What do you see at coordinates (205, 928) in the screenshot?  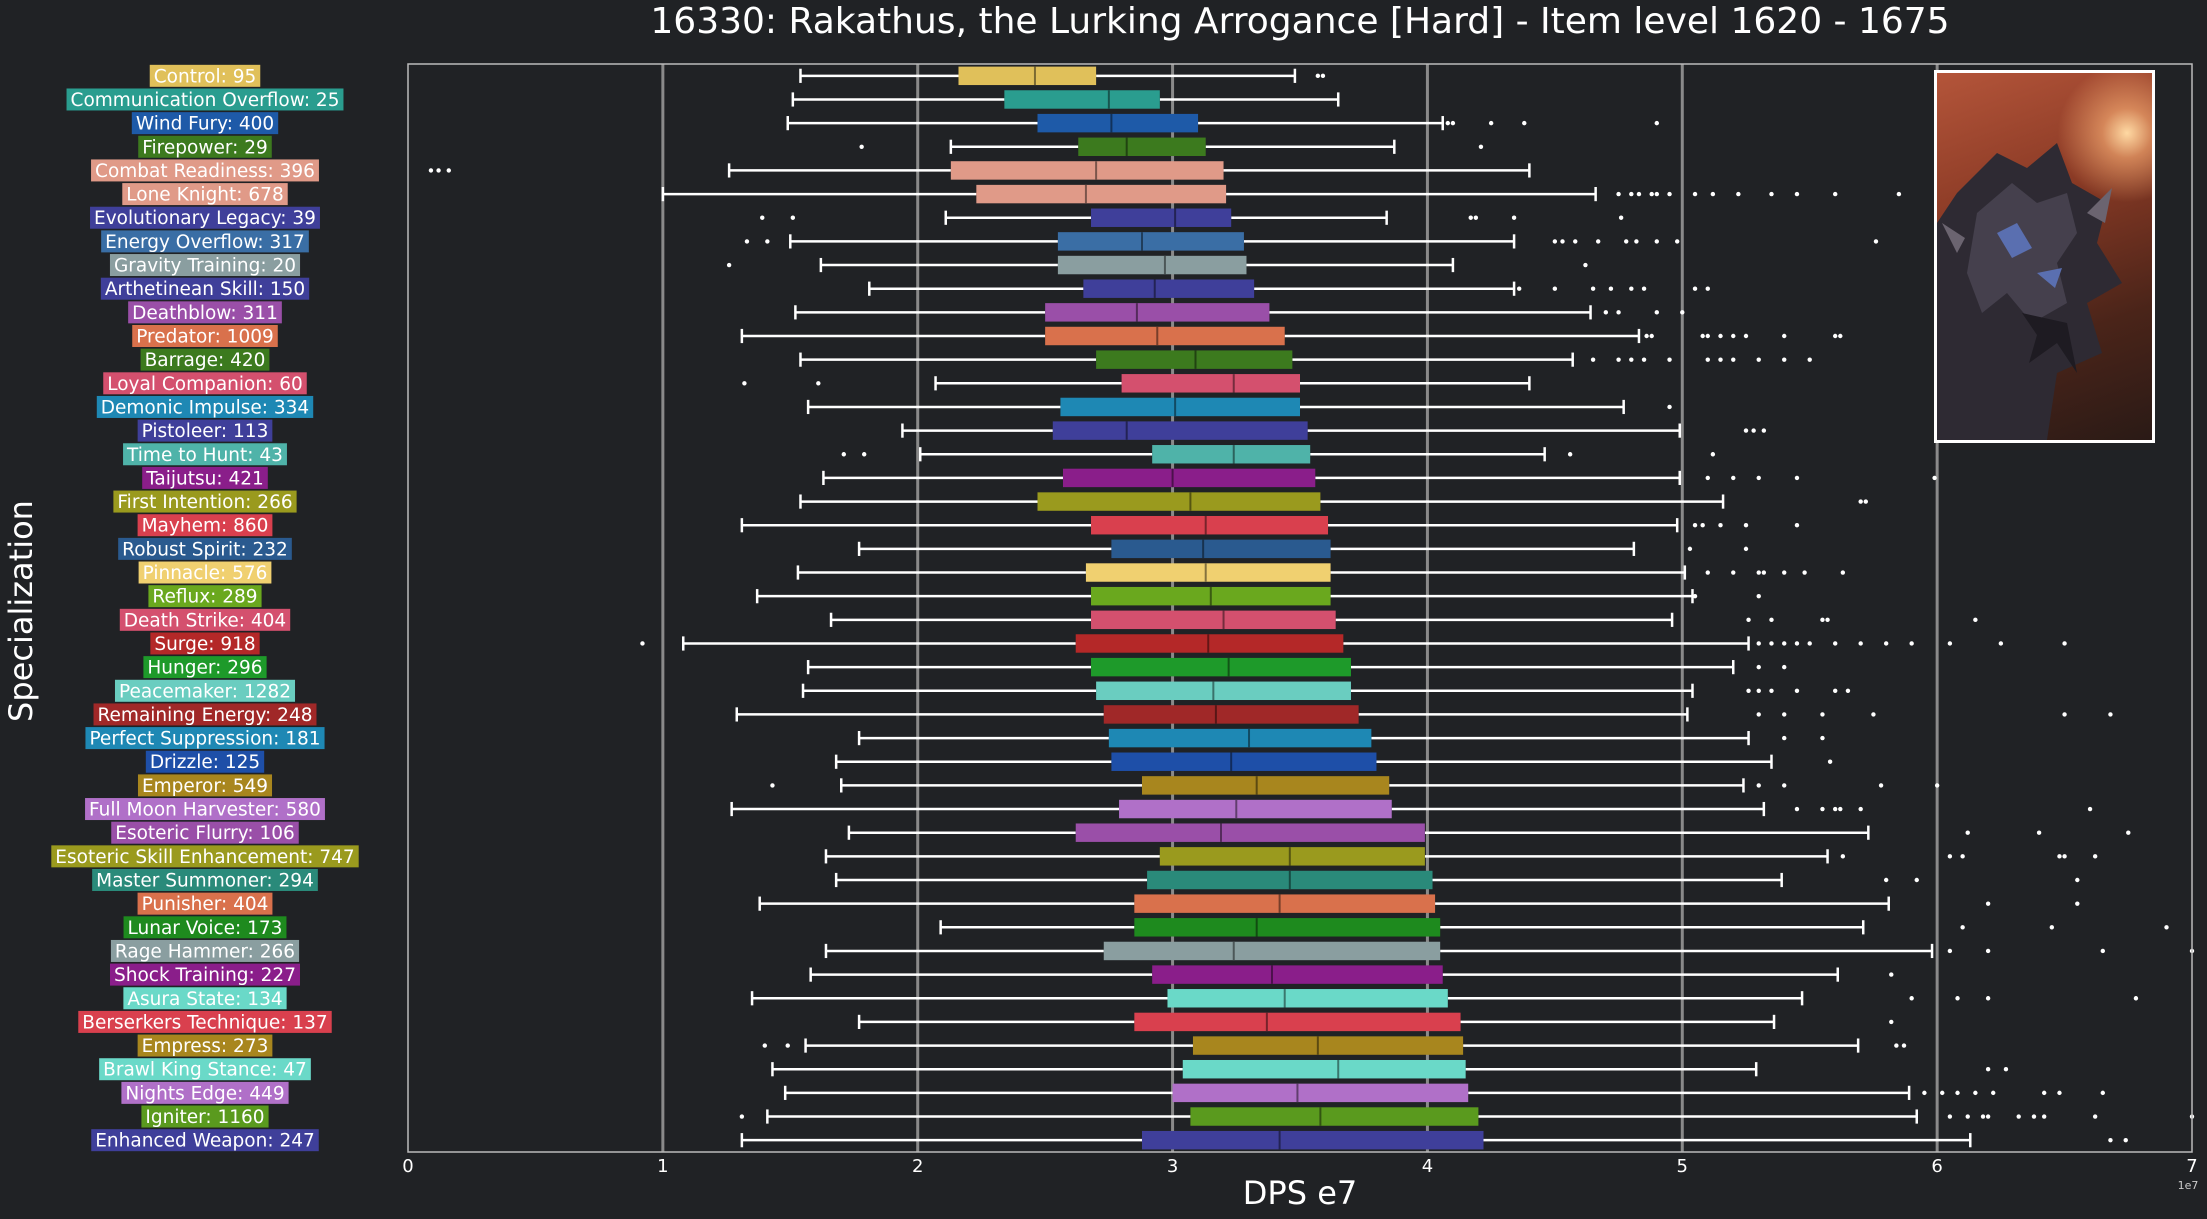 I see `specialization-label-text: Lunar Voice: 173` at bounding box center [205, 928].